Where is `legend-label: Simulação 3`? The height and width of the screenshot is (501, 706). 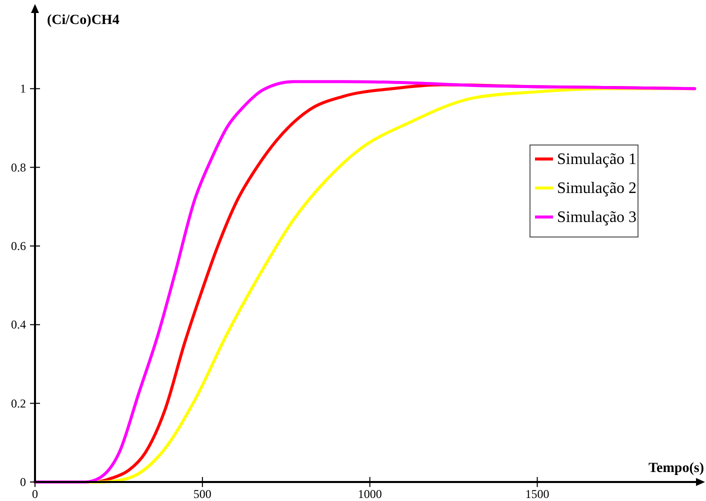
legend-label: Simulação 3 is located at coordinates (597, 217).